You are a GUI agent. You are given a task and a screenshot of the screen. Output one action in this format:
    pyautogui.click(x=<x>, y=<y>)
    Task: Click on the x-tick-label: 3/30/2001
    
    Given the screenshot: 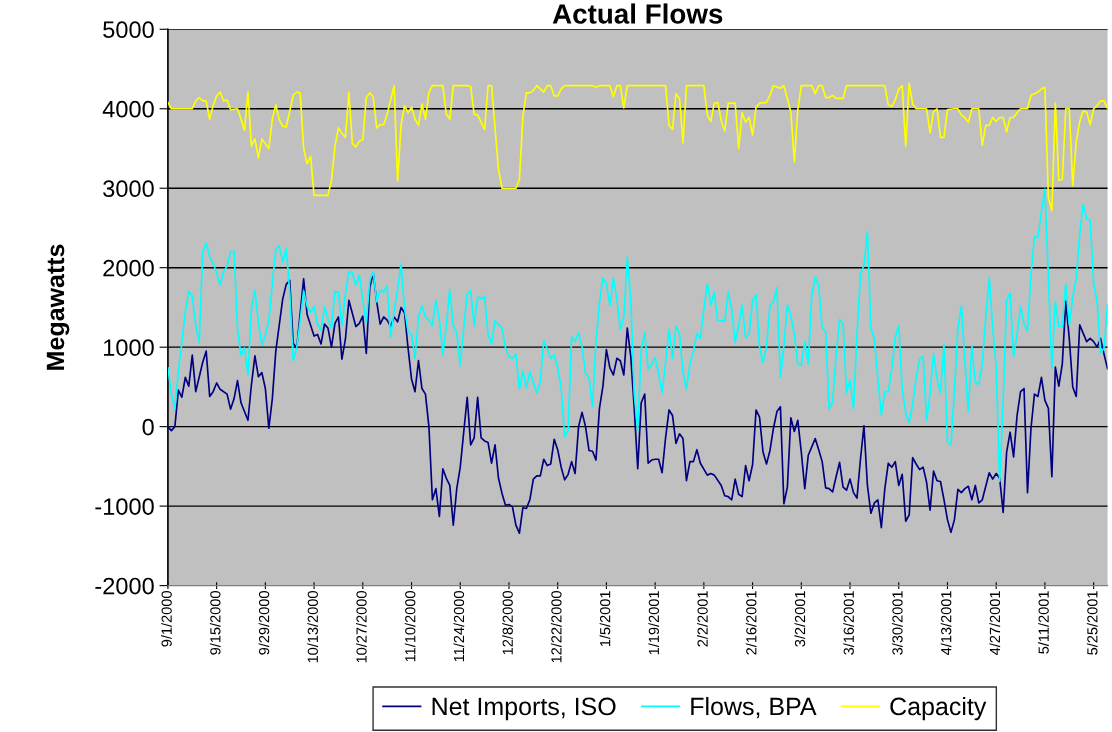 What is the action you would take?
    pyautogui.click(x=897, y=623)
    